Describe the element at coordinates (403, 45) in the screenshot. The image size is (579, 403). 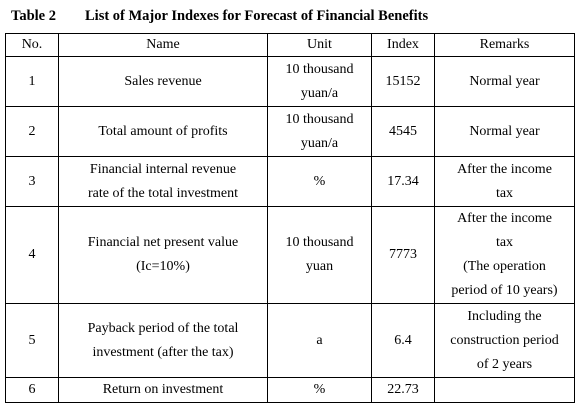
I see `header-index: Index` at that location.